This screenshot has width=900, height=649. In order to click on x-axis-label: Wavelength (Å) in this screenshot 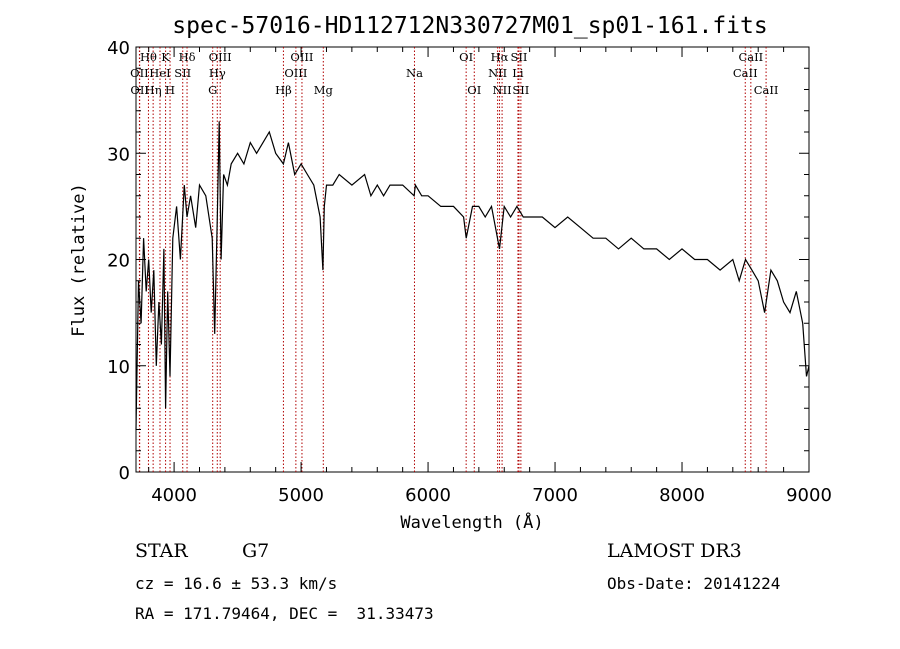, I will do `click(471, 522)`.